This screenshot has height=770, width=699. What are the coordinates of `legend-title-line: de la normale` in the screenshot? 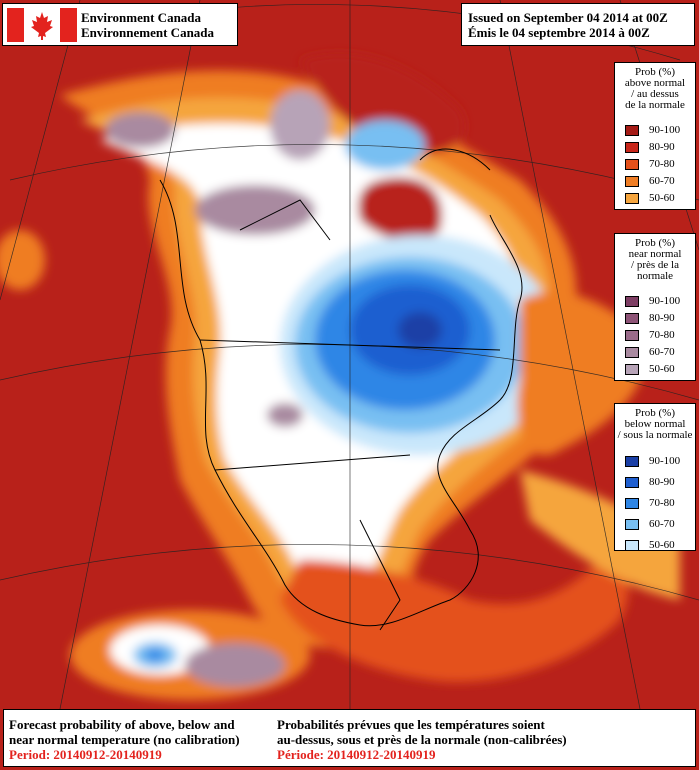 It's located at (655, 105).